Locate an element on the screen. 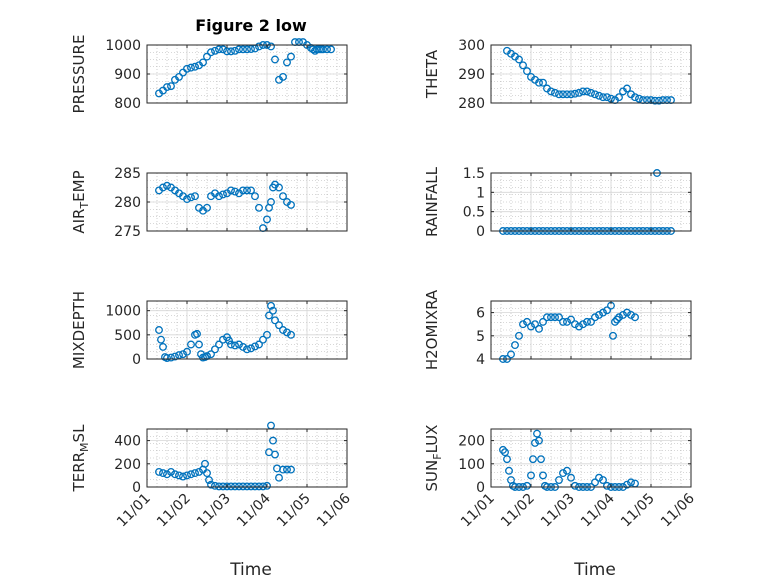 The height and width of the screenshot is (583, 778). y-tick-label: 800 is located at coordinates (127, 104).